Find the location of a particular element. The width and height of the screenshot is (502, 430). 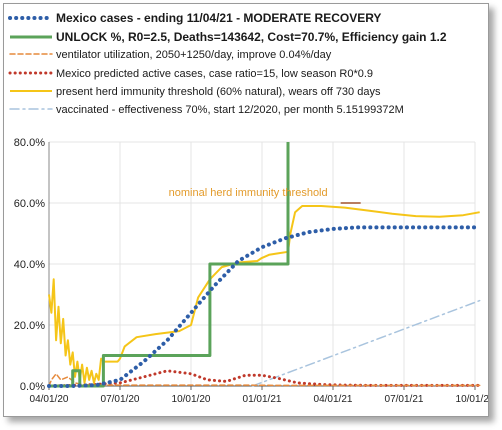

x-tick-label: 04/01/21 is located at coordinates (333, 399).